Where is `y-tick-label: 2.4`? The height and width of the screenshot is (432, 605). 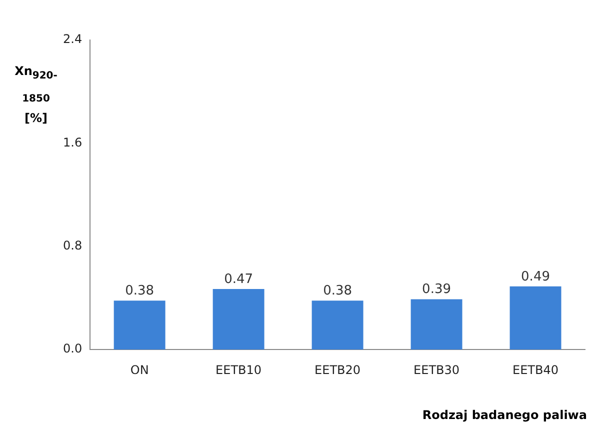 y-tick-label: 2.4 is located at coordinates (72, 39).